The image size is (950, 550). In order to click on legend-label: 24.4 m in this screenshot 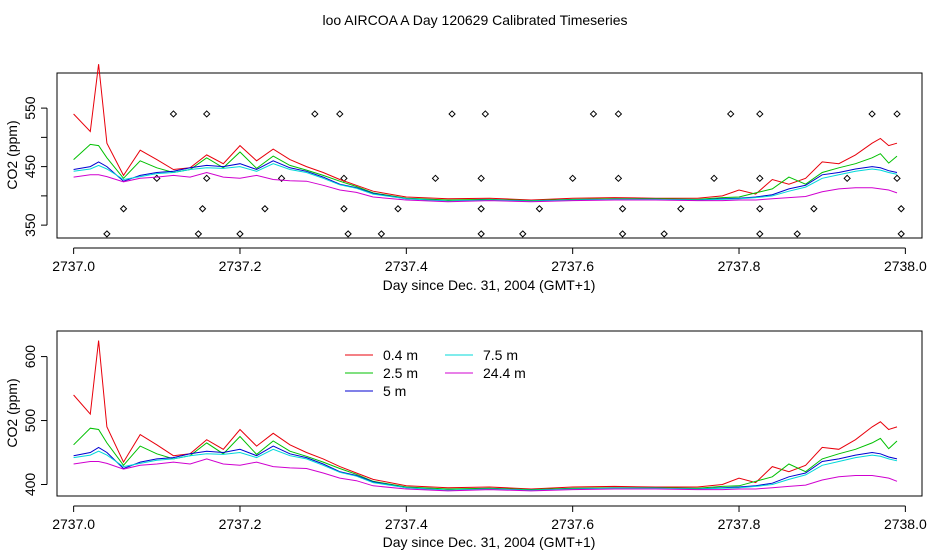, I will do `click(504, 373)`.